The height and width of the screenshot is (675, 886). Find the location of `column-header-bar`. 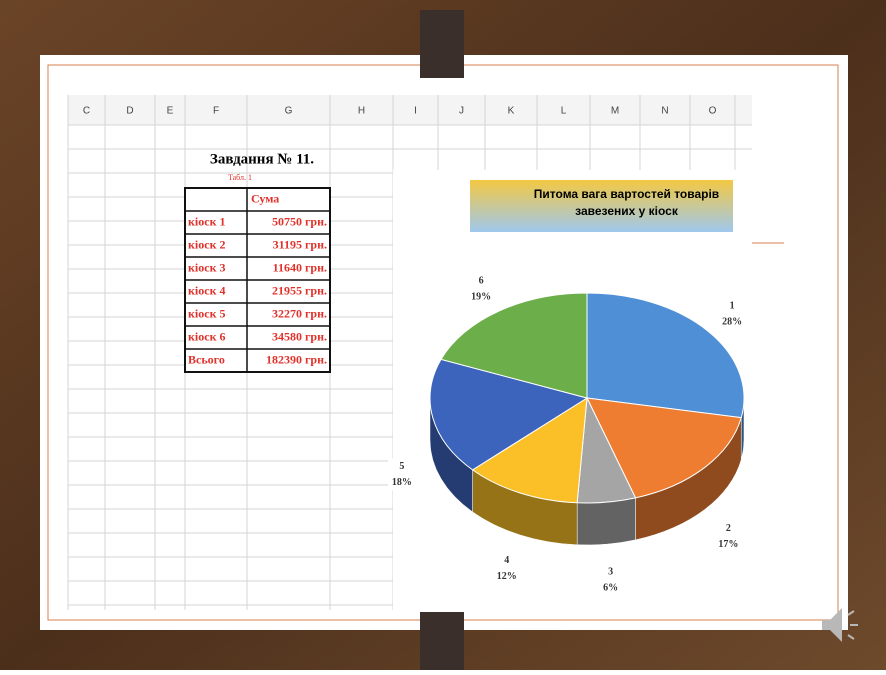

column-header-bar is located at coordinates (410, 110).